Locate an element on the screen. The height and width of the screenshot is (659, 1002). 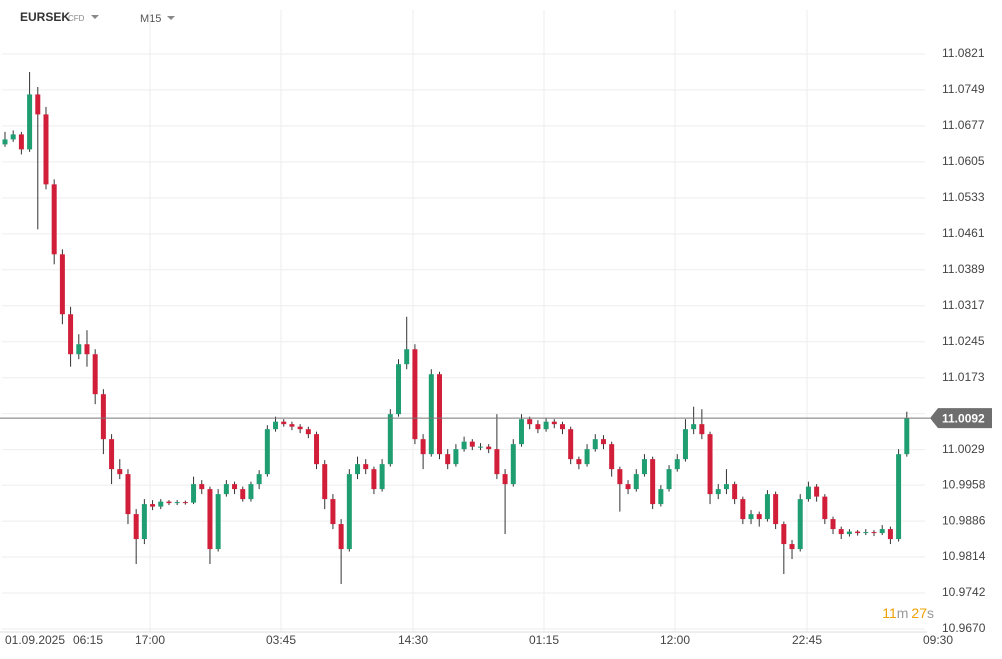
symbol: EURSEK is located at coordinates (45, 17).